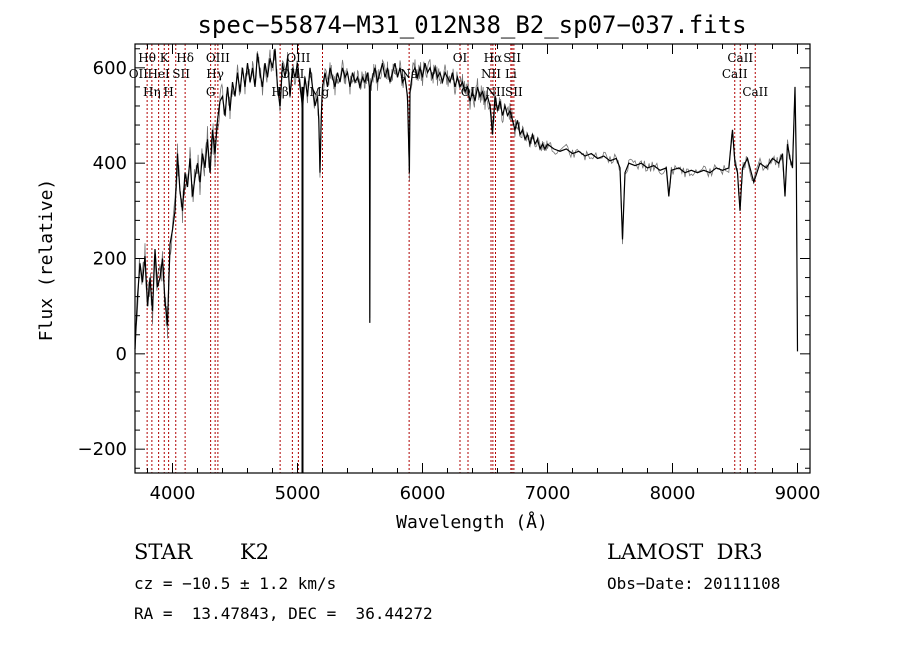 The image size is (900, 649). Describe the element at coordinates (511, 74) in the screenshot. I see `spectral-line-label: Li` at that location.